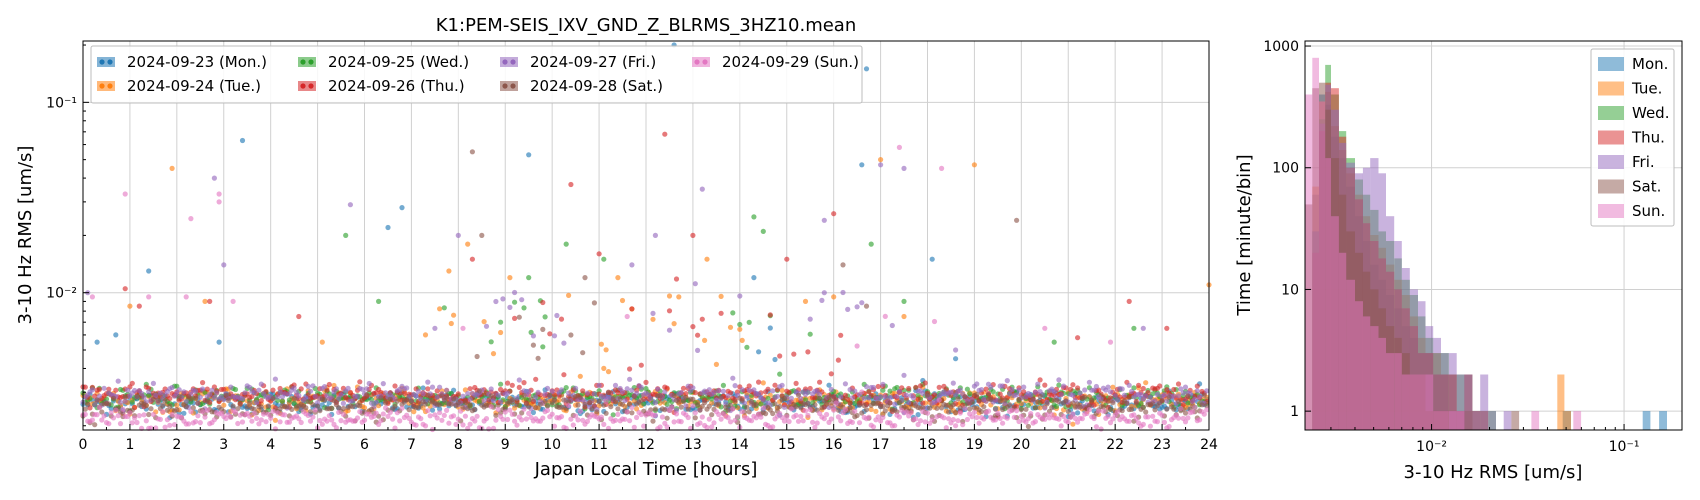  I want to click on histogram-legend-swatch, so click(1611, 211).